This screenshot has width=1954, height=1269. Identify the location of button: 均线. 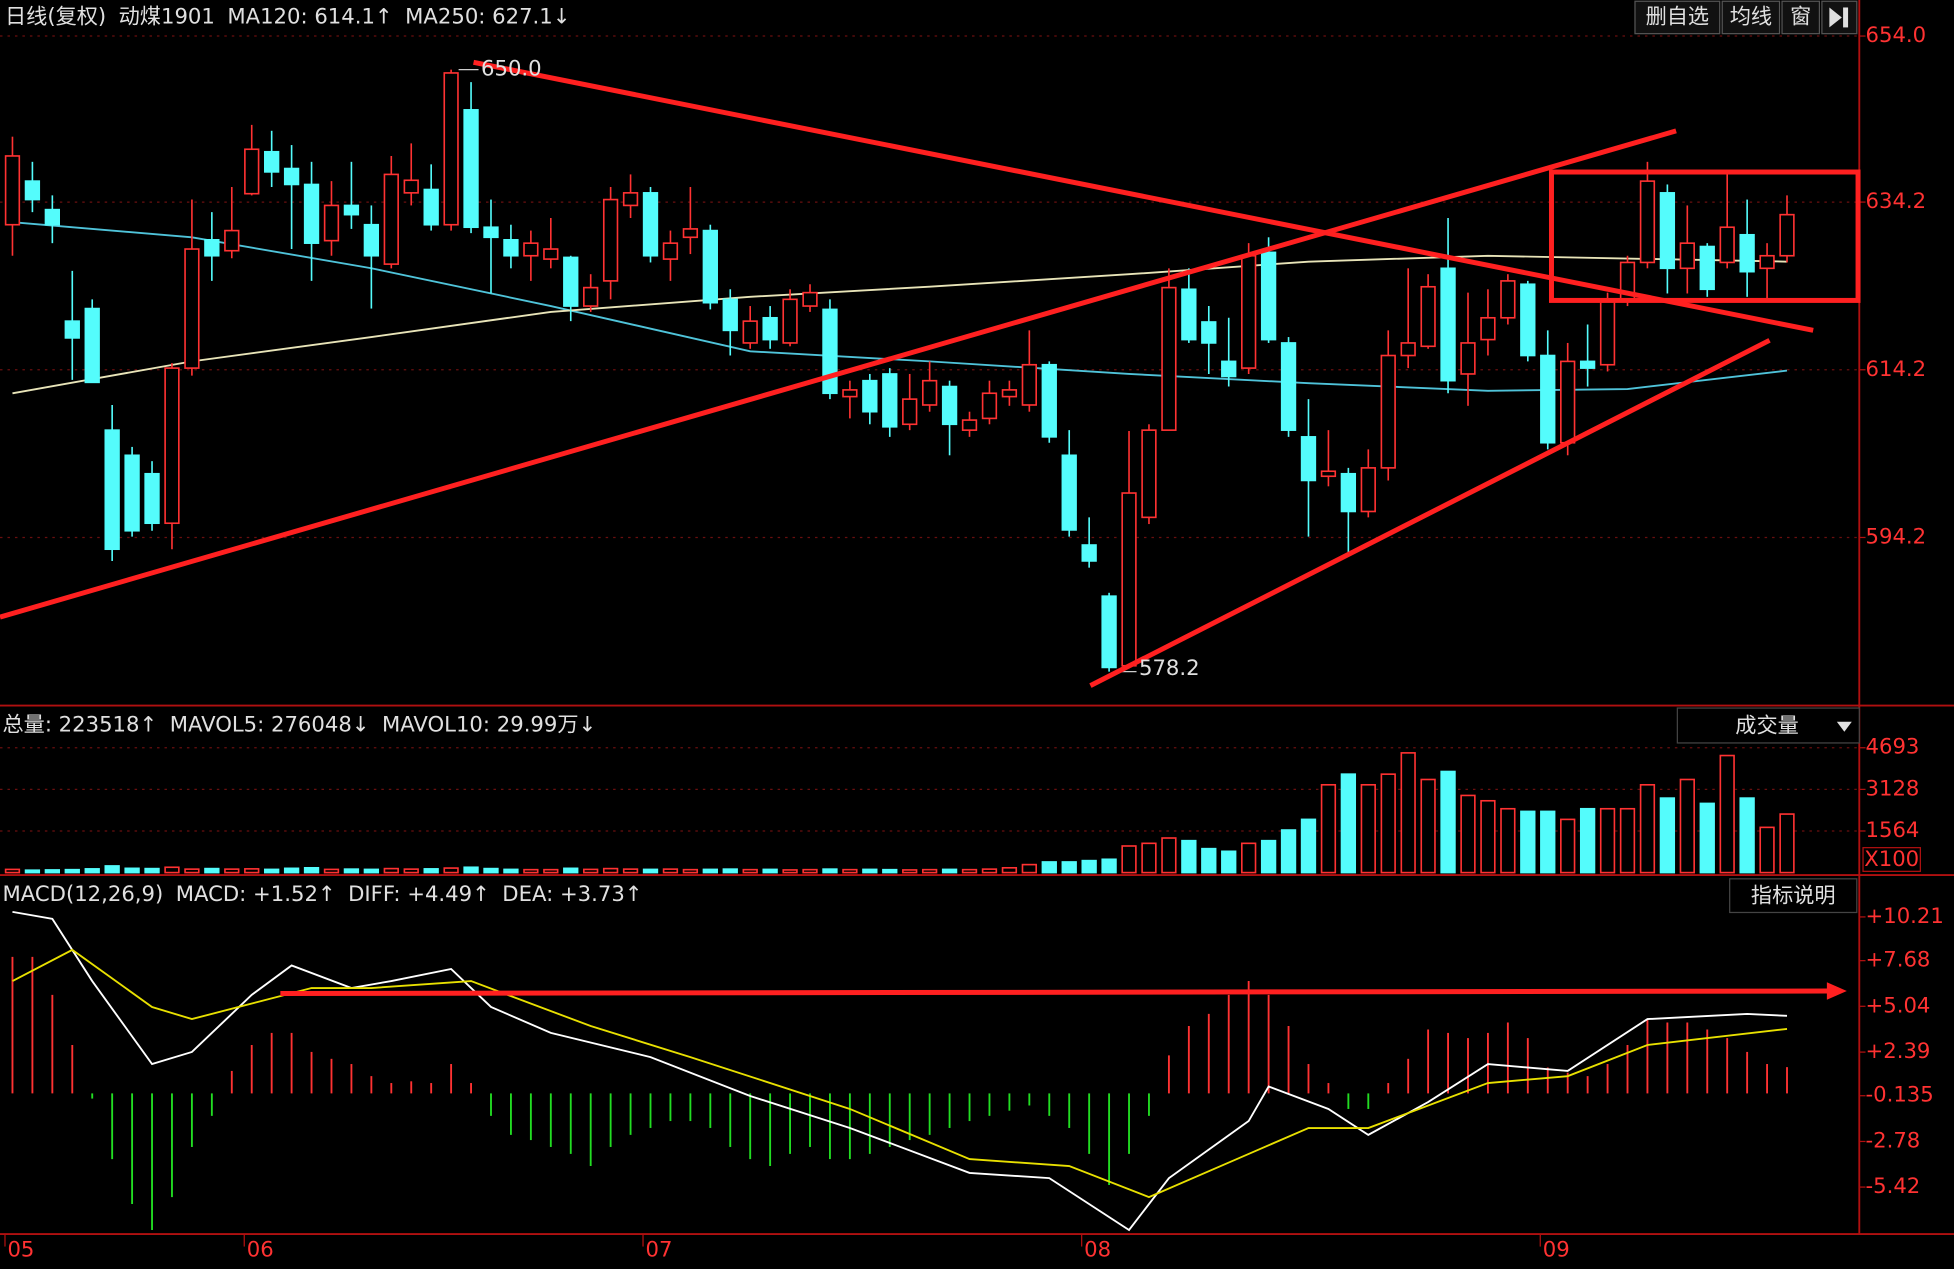
(1751, 15).